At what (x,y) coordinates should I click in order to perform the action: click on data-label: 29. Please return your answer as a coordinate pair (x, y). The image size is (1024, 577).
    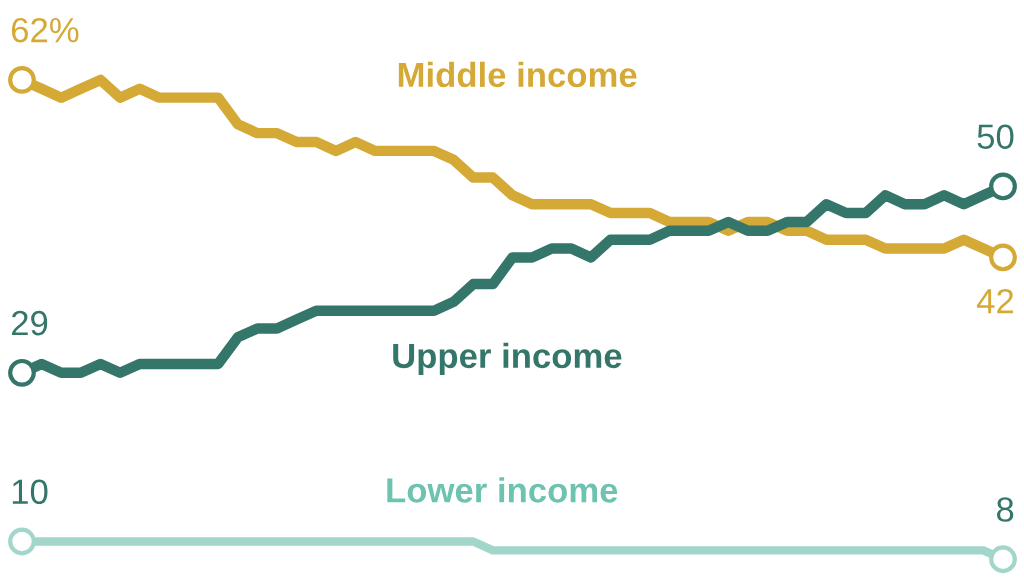
    Looking at the image, I should click on (29, 323).